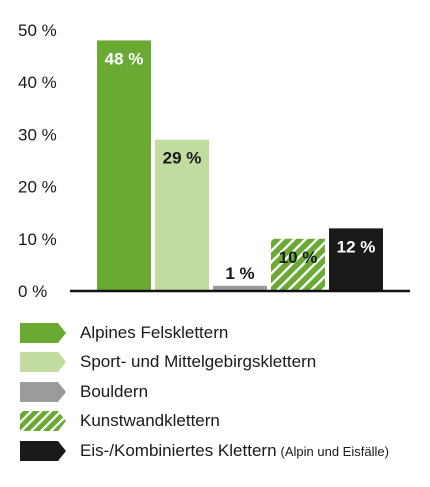 The height and width of the screenshot is (487, 430). What do you see at coordinates (37, 187) in the screenshot?
I see `y-tick-label: 20 %` at bounding box center [37, 187].